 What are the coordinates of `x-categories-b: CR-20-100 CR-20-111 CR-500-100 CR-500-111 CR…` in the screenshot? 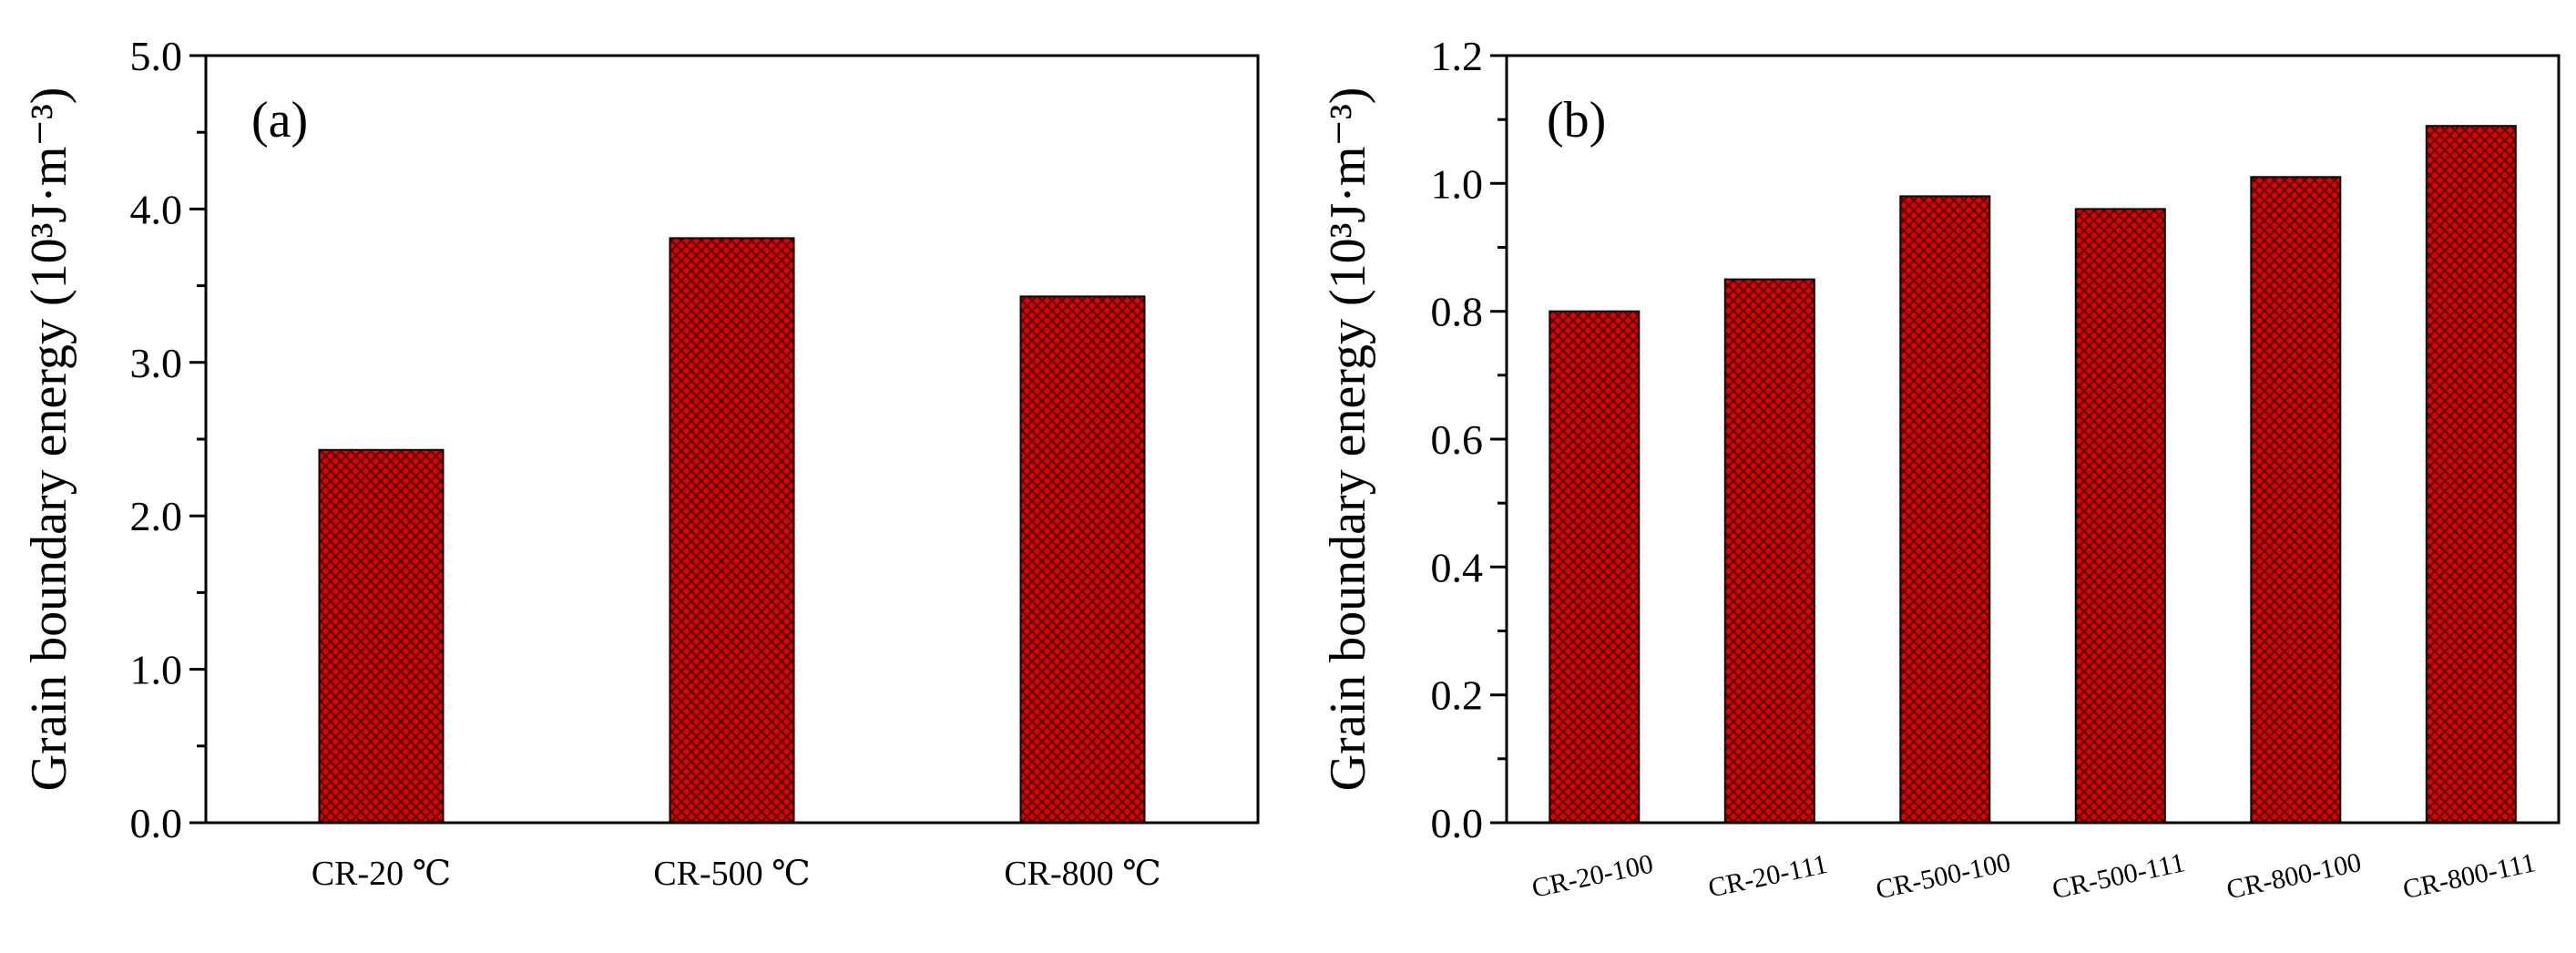 It's located at (2034, 876).